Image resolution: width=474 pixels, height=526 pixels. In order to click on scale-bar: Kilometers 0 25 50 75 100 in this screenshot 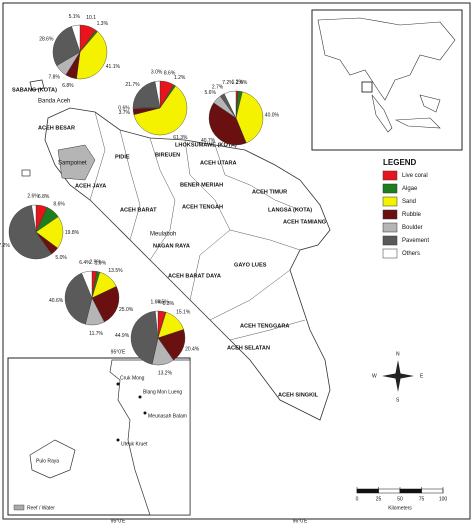, I will do `click(401, 499)`.